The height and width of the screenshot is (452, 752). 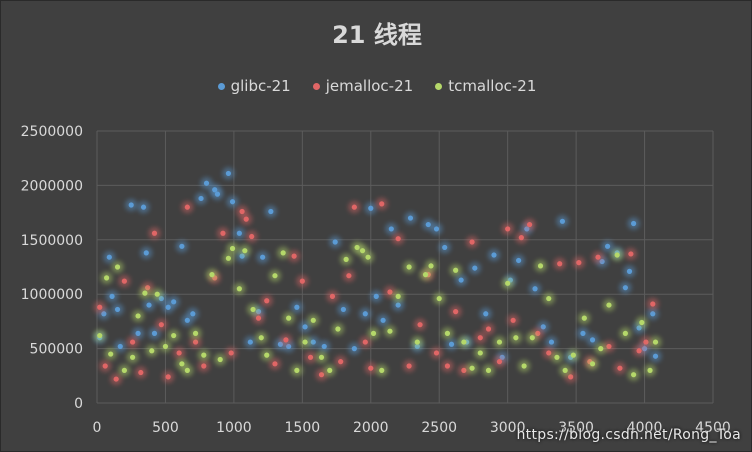 I want to click on legend-swatch-glibc, so click(x=221, y=86).